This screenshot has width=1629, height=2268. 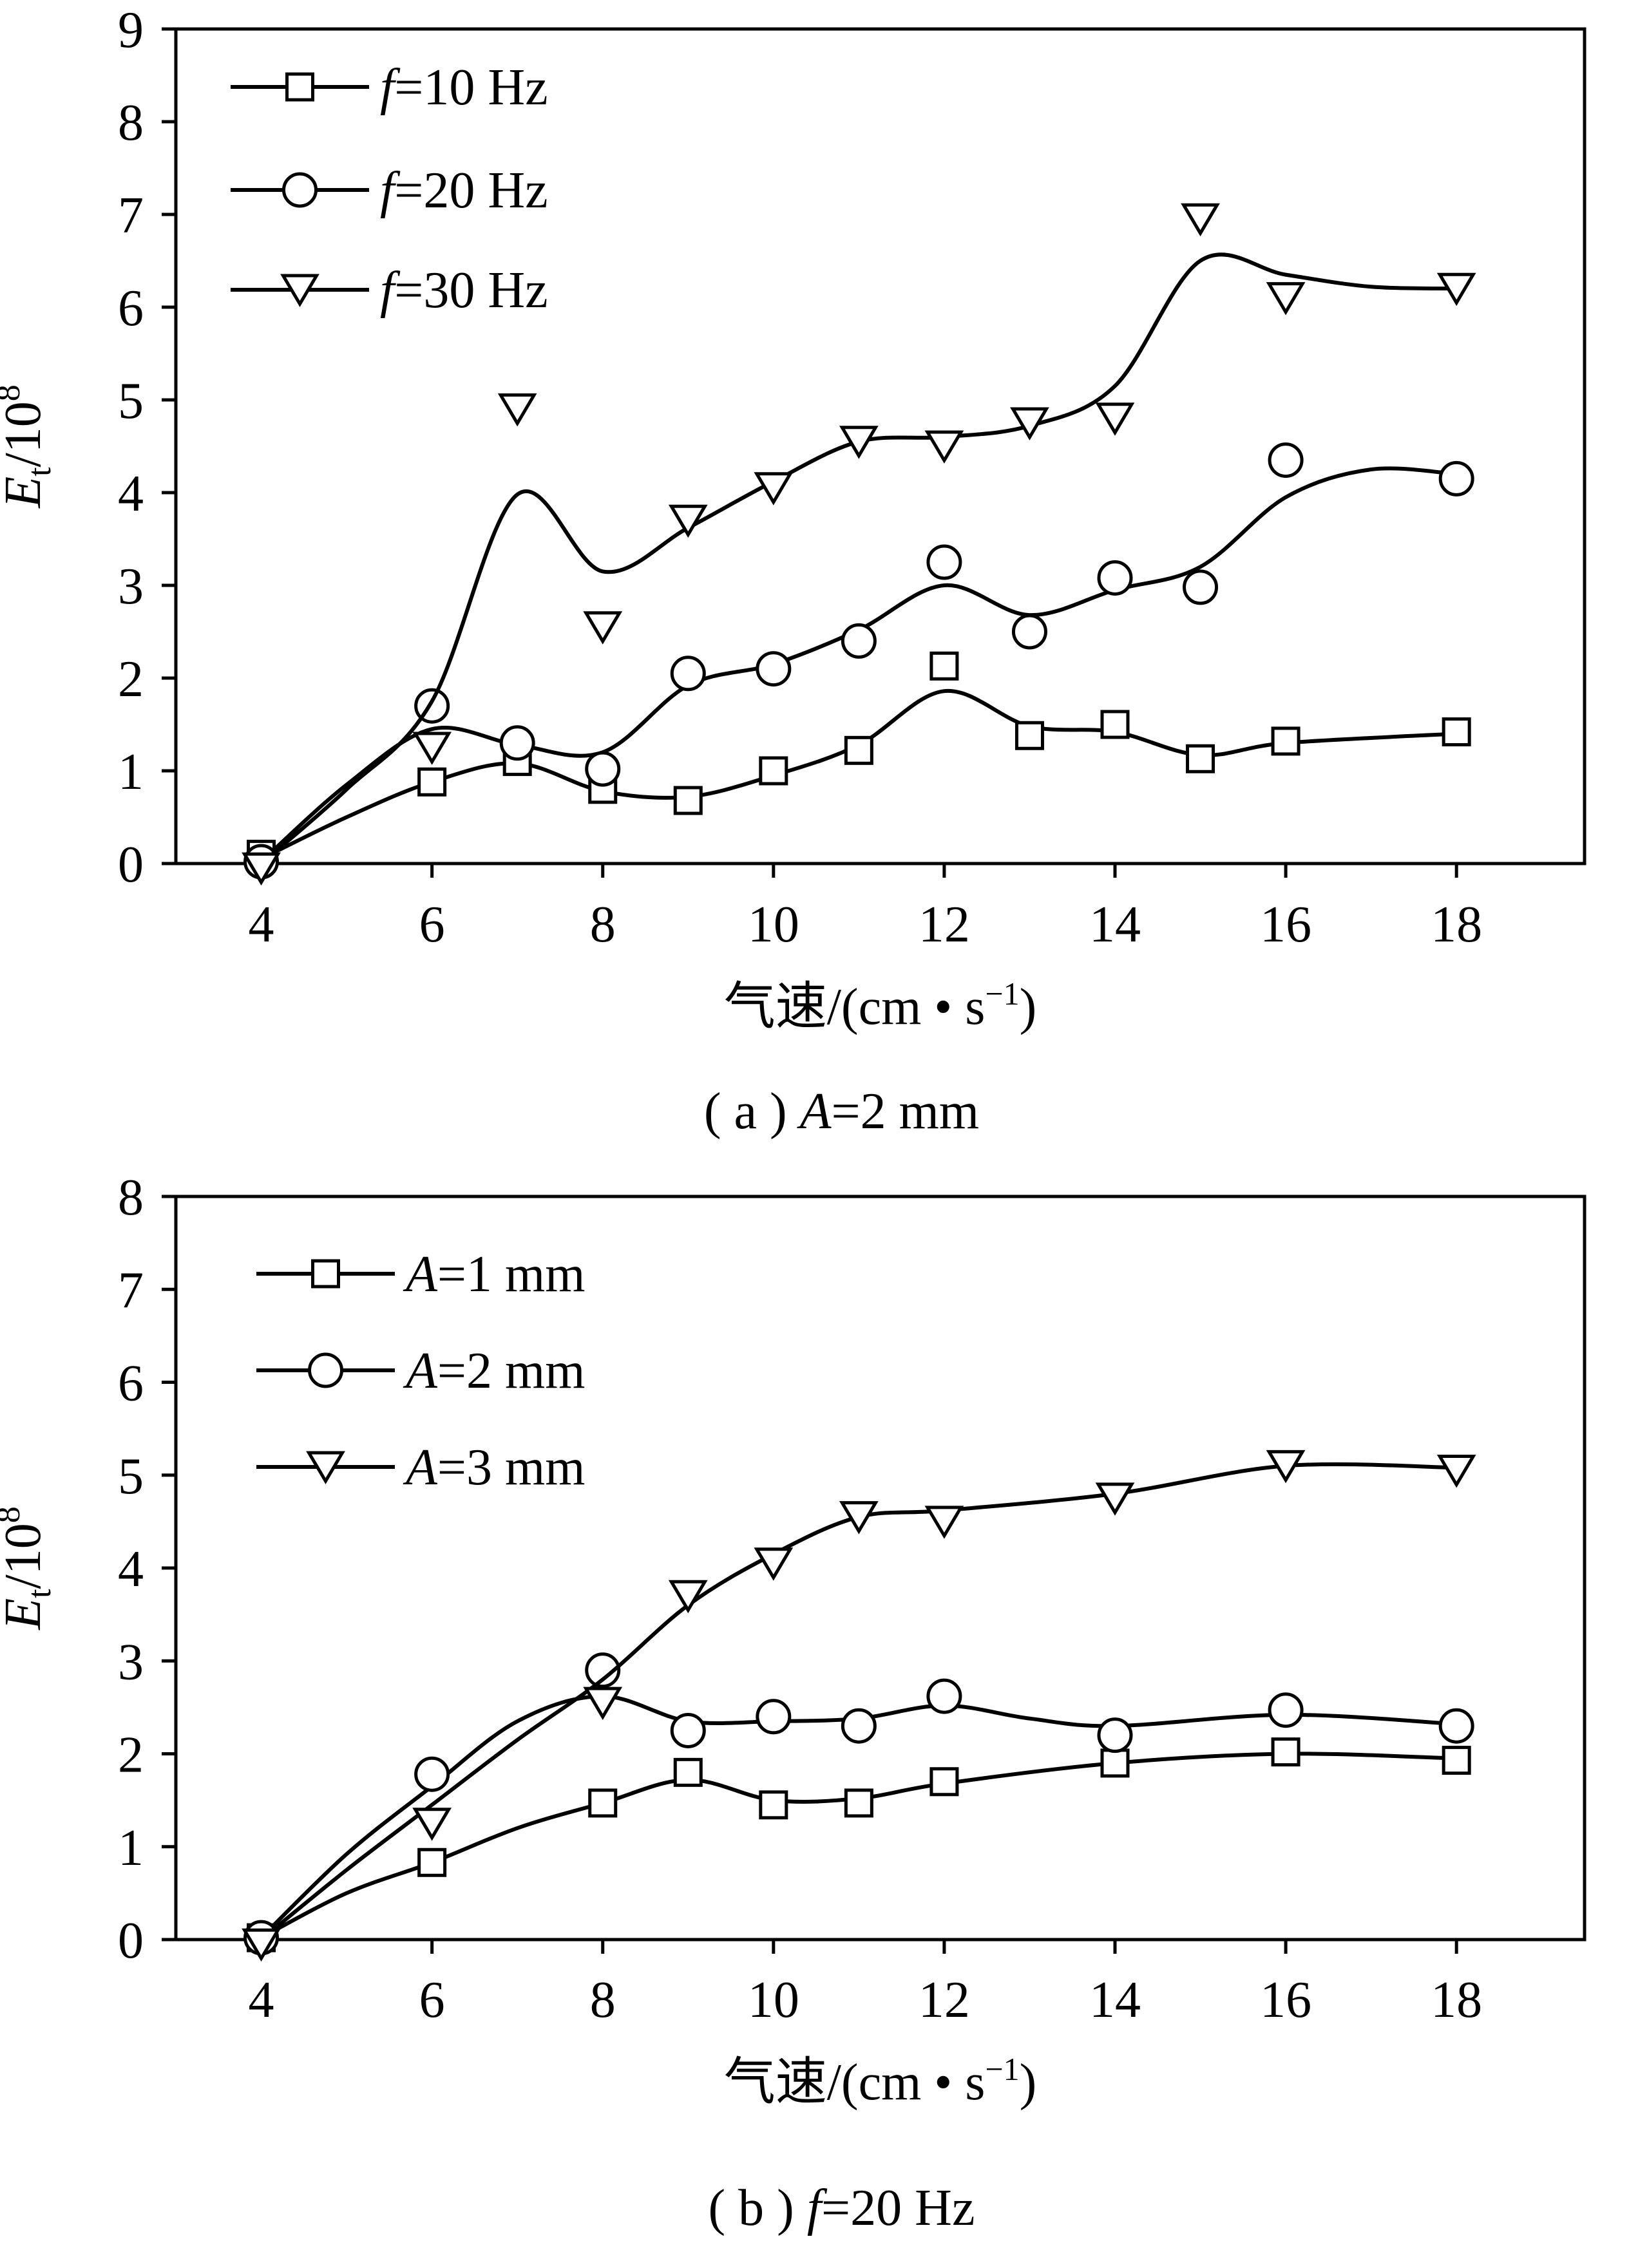 I want to click on y-tick-label: 5, so click(x=131, y=401).